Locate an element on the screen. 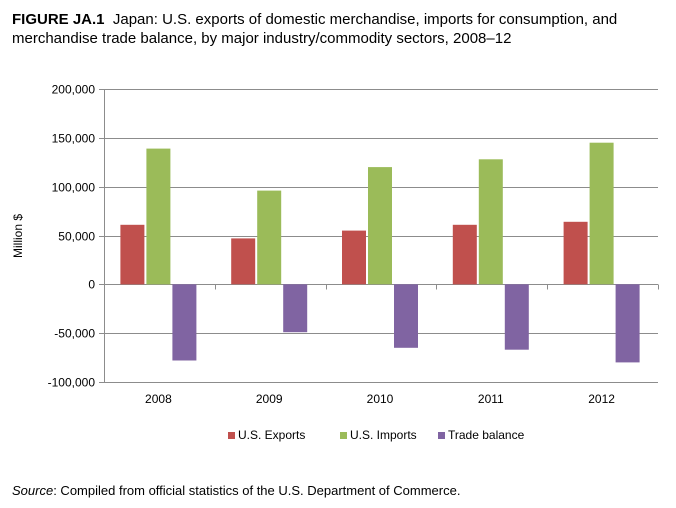 The width and height of the screenshot is (676, 508). x-tick-label: 2009 is located at coordinates (269, 399).